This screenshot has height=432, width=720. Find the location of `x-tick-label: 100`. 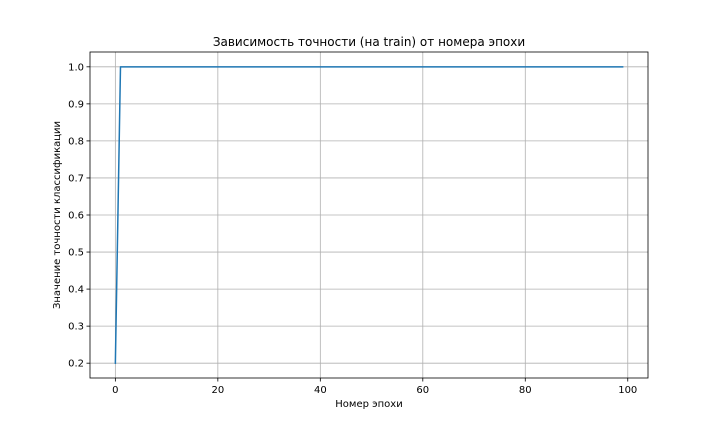

x-tick-label: 100 is located at coordinates (627, 390).